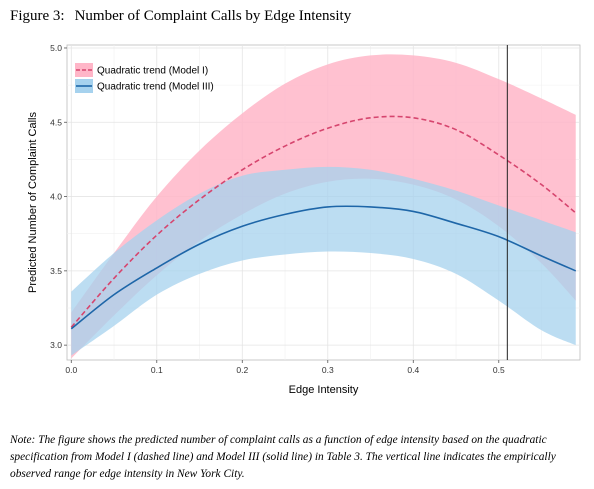 The height and width of the screenshot is (489, 594). I want to click on x-axis-label: Edge Intensity, so click(324, 390).